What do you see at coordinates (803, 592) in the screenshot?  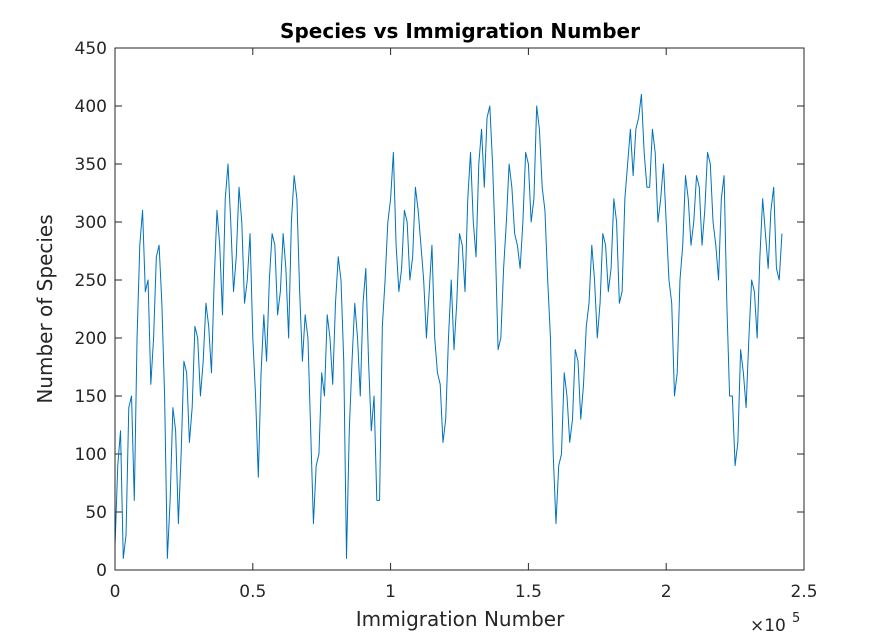 I see `x-tick-label: 2.5` at bounding box center [803, 592].